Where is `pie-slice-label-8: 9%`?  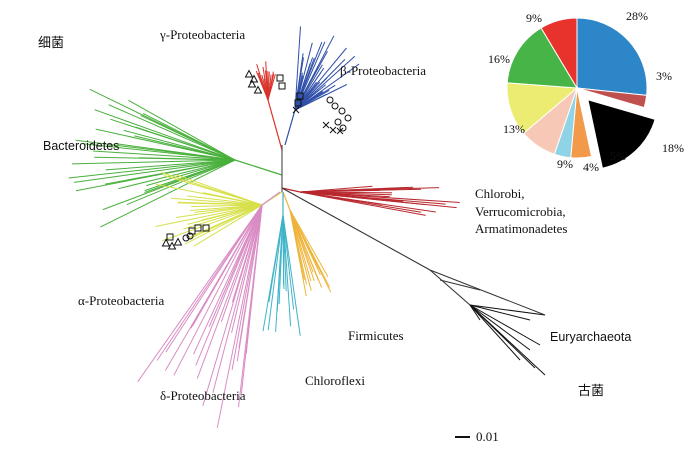
pie-slice-label-8: 9% is located at coordinates (534, 18).